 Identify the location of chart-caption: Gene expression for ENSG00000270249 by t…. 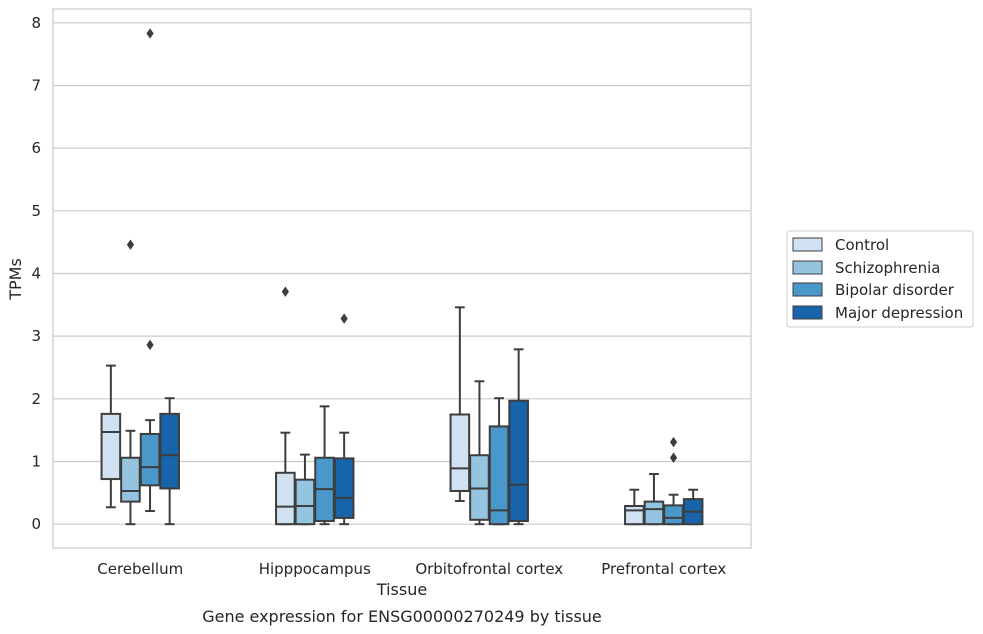
(402, 616).